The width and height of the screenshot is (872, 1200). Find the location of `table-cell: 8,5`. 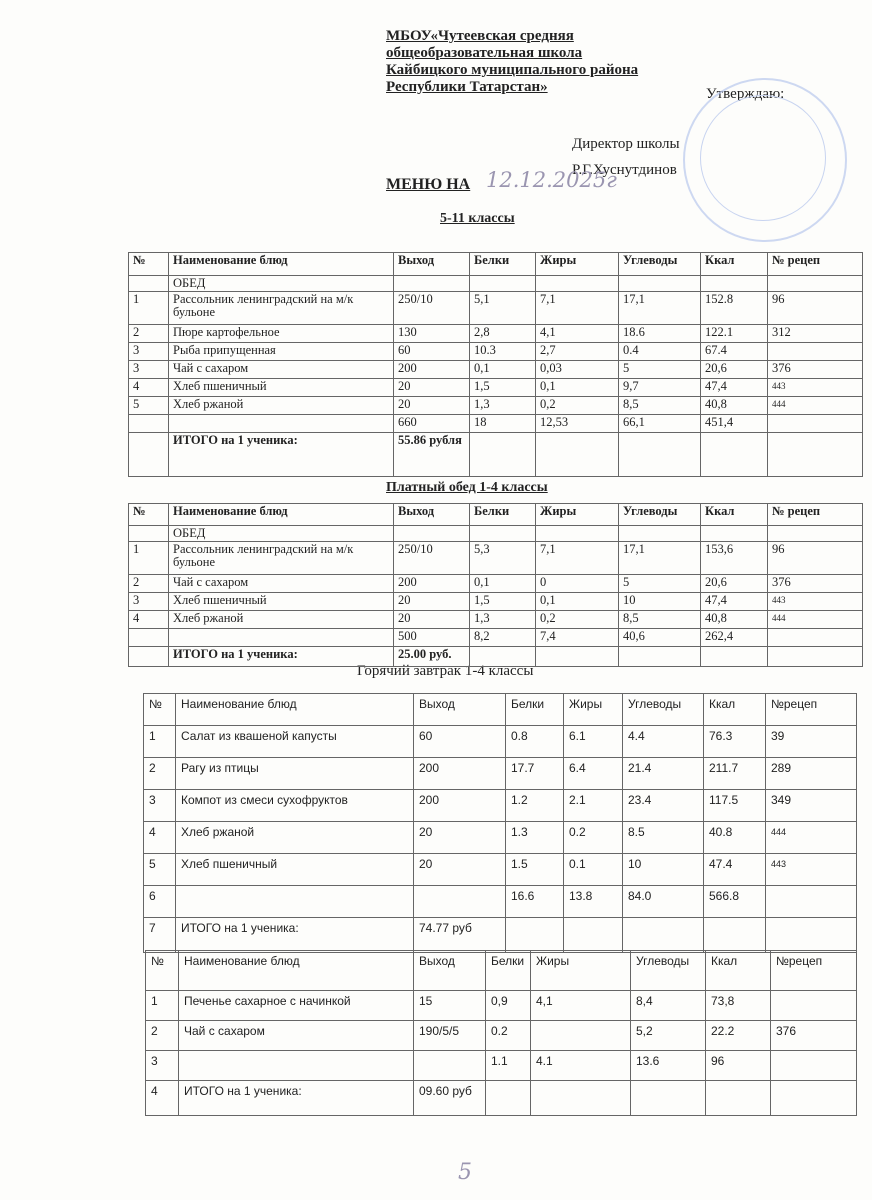

table-cell: 8,5 is located at coordinates (659, 619).